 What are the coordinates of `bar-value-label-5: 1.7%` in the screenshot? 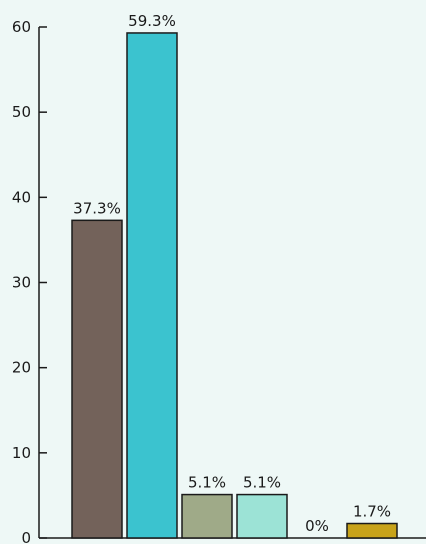 It's located at (372, 512).